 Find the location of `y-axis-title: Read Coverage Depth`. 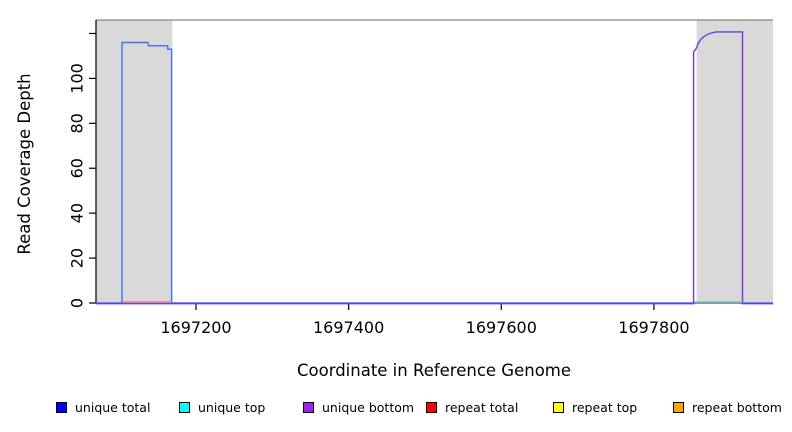

y-axis-title: Read Coverage Depth is located at coordinates (24, 163).